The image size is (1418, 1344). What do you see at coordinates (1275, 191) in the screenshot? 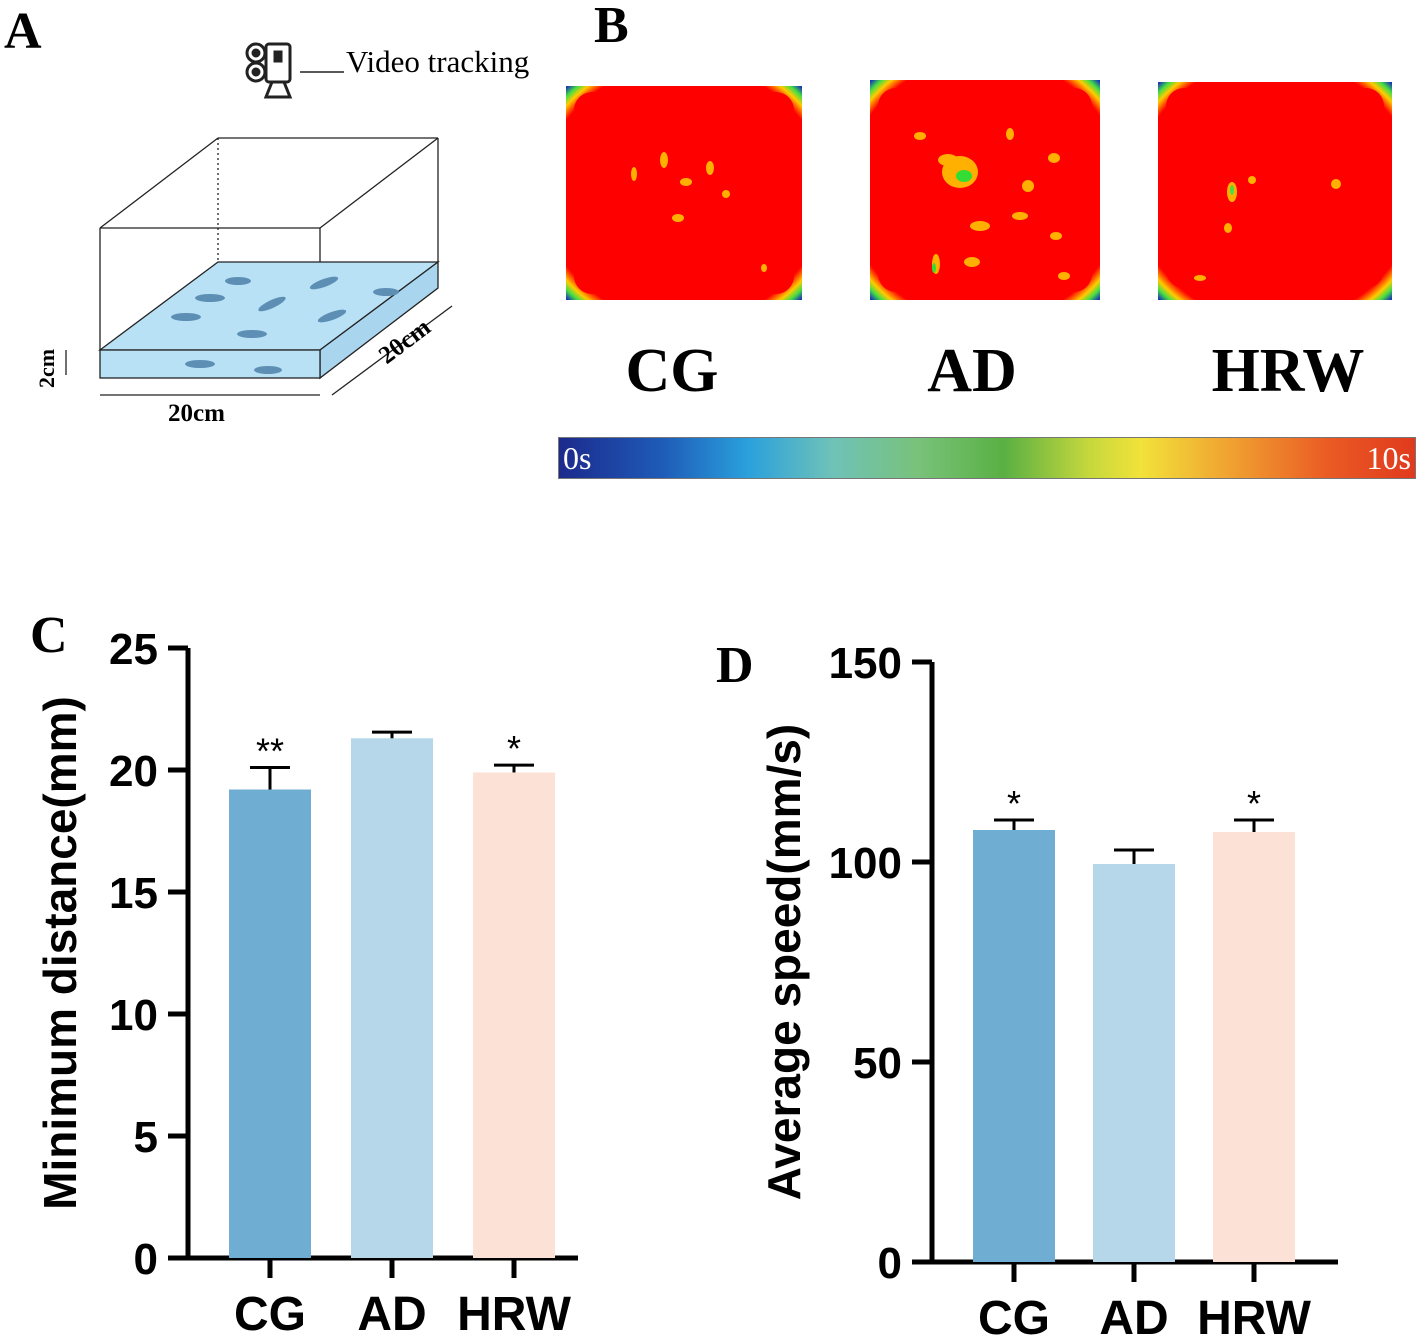
I see `heatmap-hrw` at bounding box center [1275, 191].